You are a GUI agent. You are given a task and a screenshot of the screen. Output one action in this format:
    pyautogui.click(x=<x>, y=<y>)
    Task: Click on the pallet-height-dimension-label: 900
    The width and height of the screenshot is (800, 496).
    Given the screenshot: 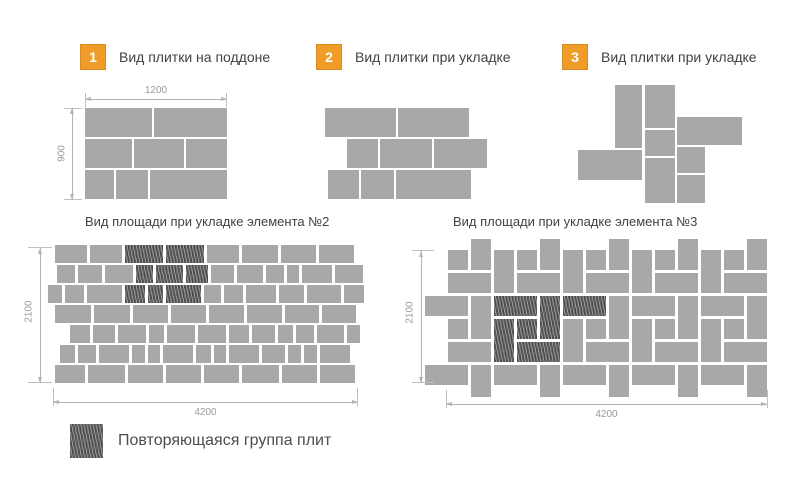 What is the action you would take?
    pyautogui.click(x=62, y=153)
    